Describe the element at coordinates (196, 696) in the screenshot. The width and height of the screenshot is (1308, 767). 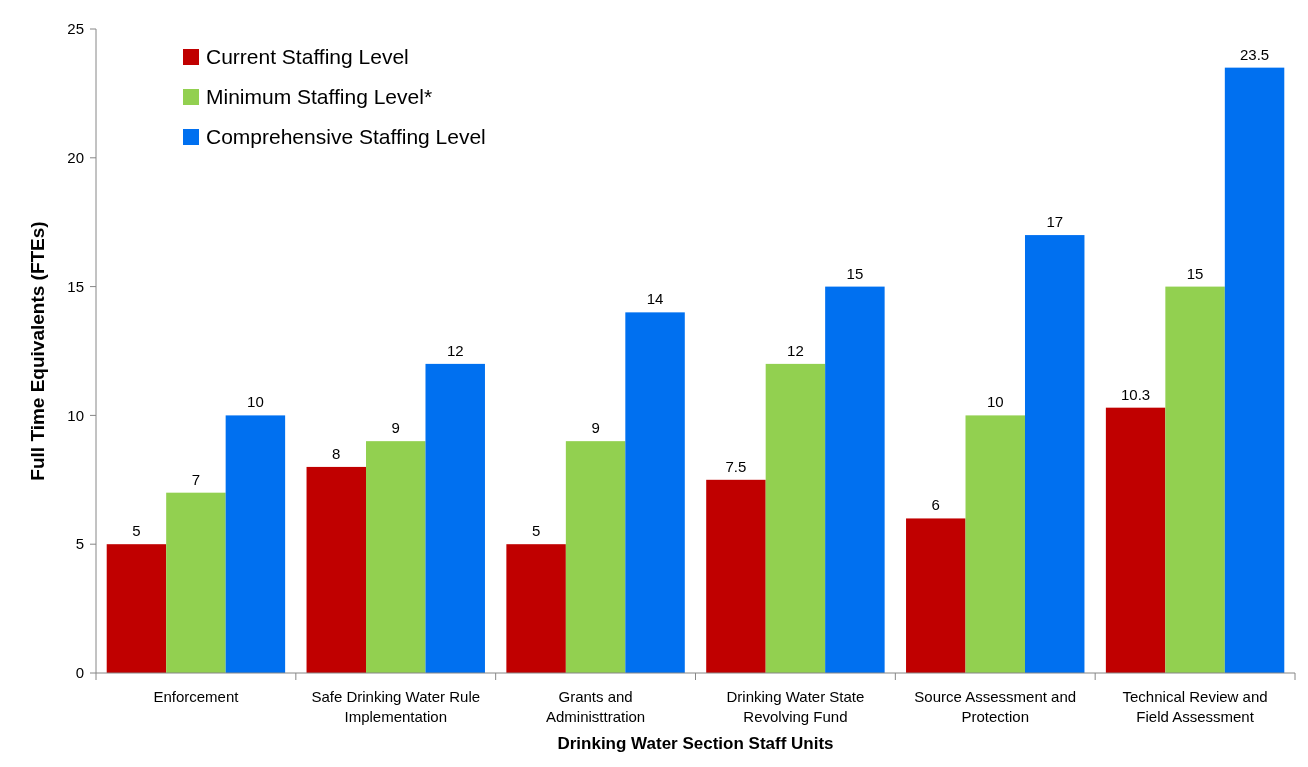
I see `x-tick-label: Enforcement` at that location.